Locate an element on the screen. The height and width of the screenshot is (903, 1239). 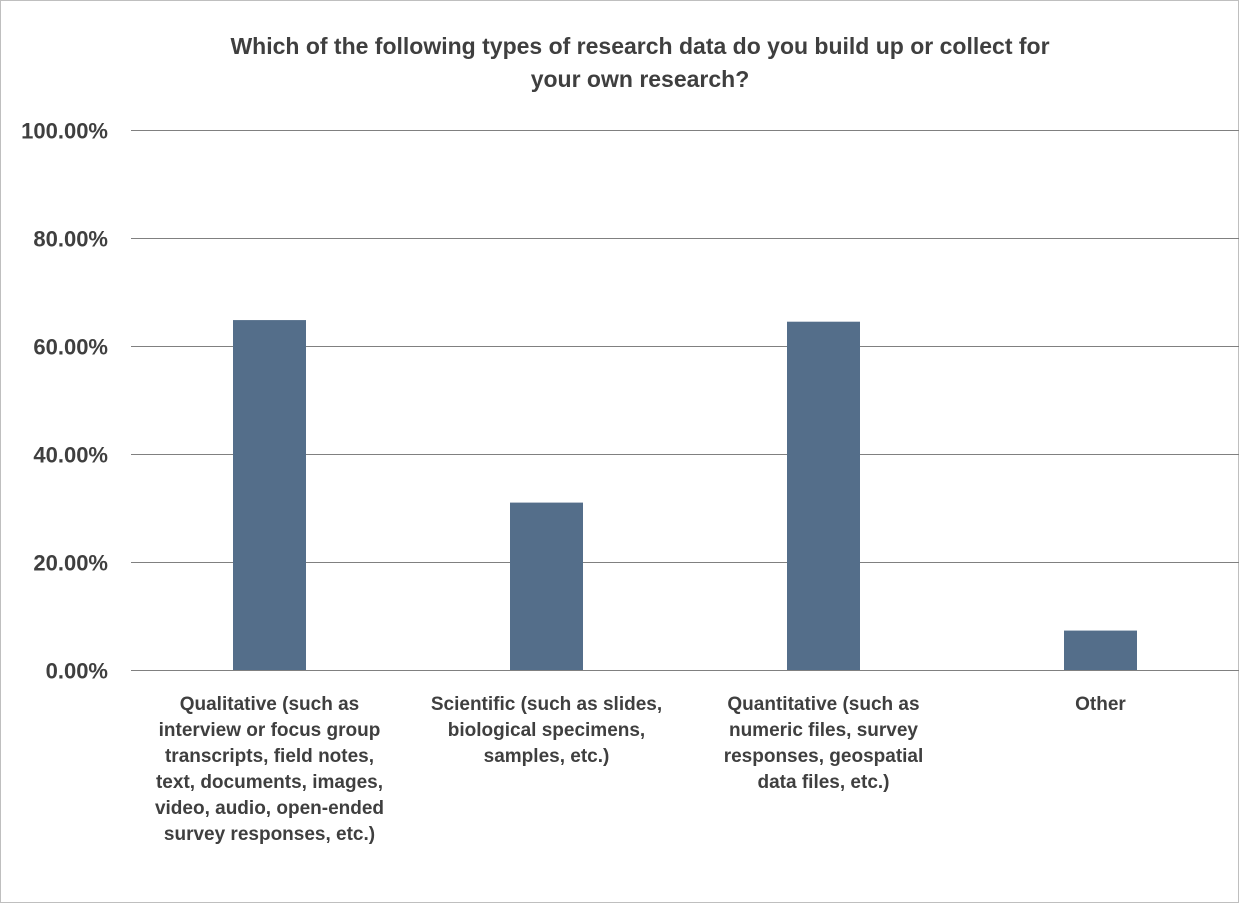
y-tick-label: 0.00% is located at coordinates (77, 671).